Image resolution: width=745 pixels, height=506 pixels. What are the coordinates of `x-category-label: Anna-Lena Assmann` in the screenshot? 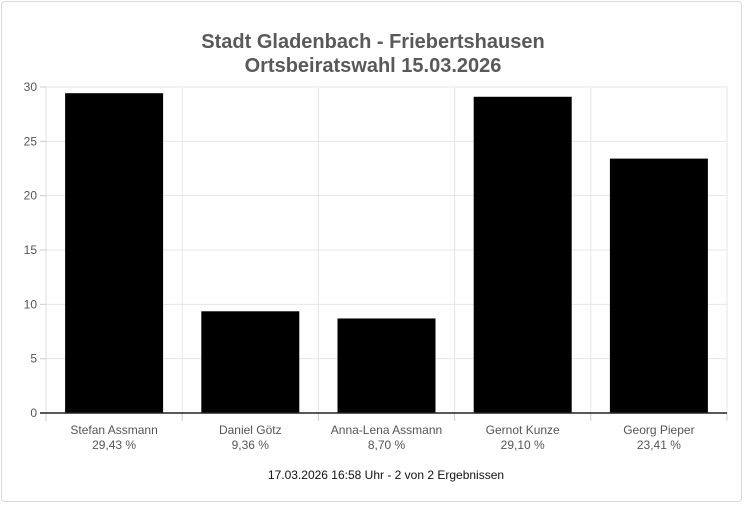 It's located at (386, 430).